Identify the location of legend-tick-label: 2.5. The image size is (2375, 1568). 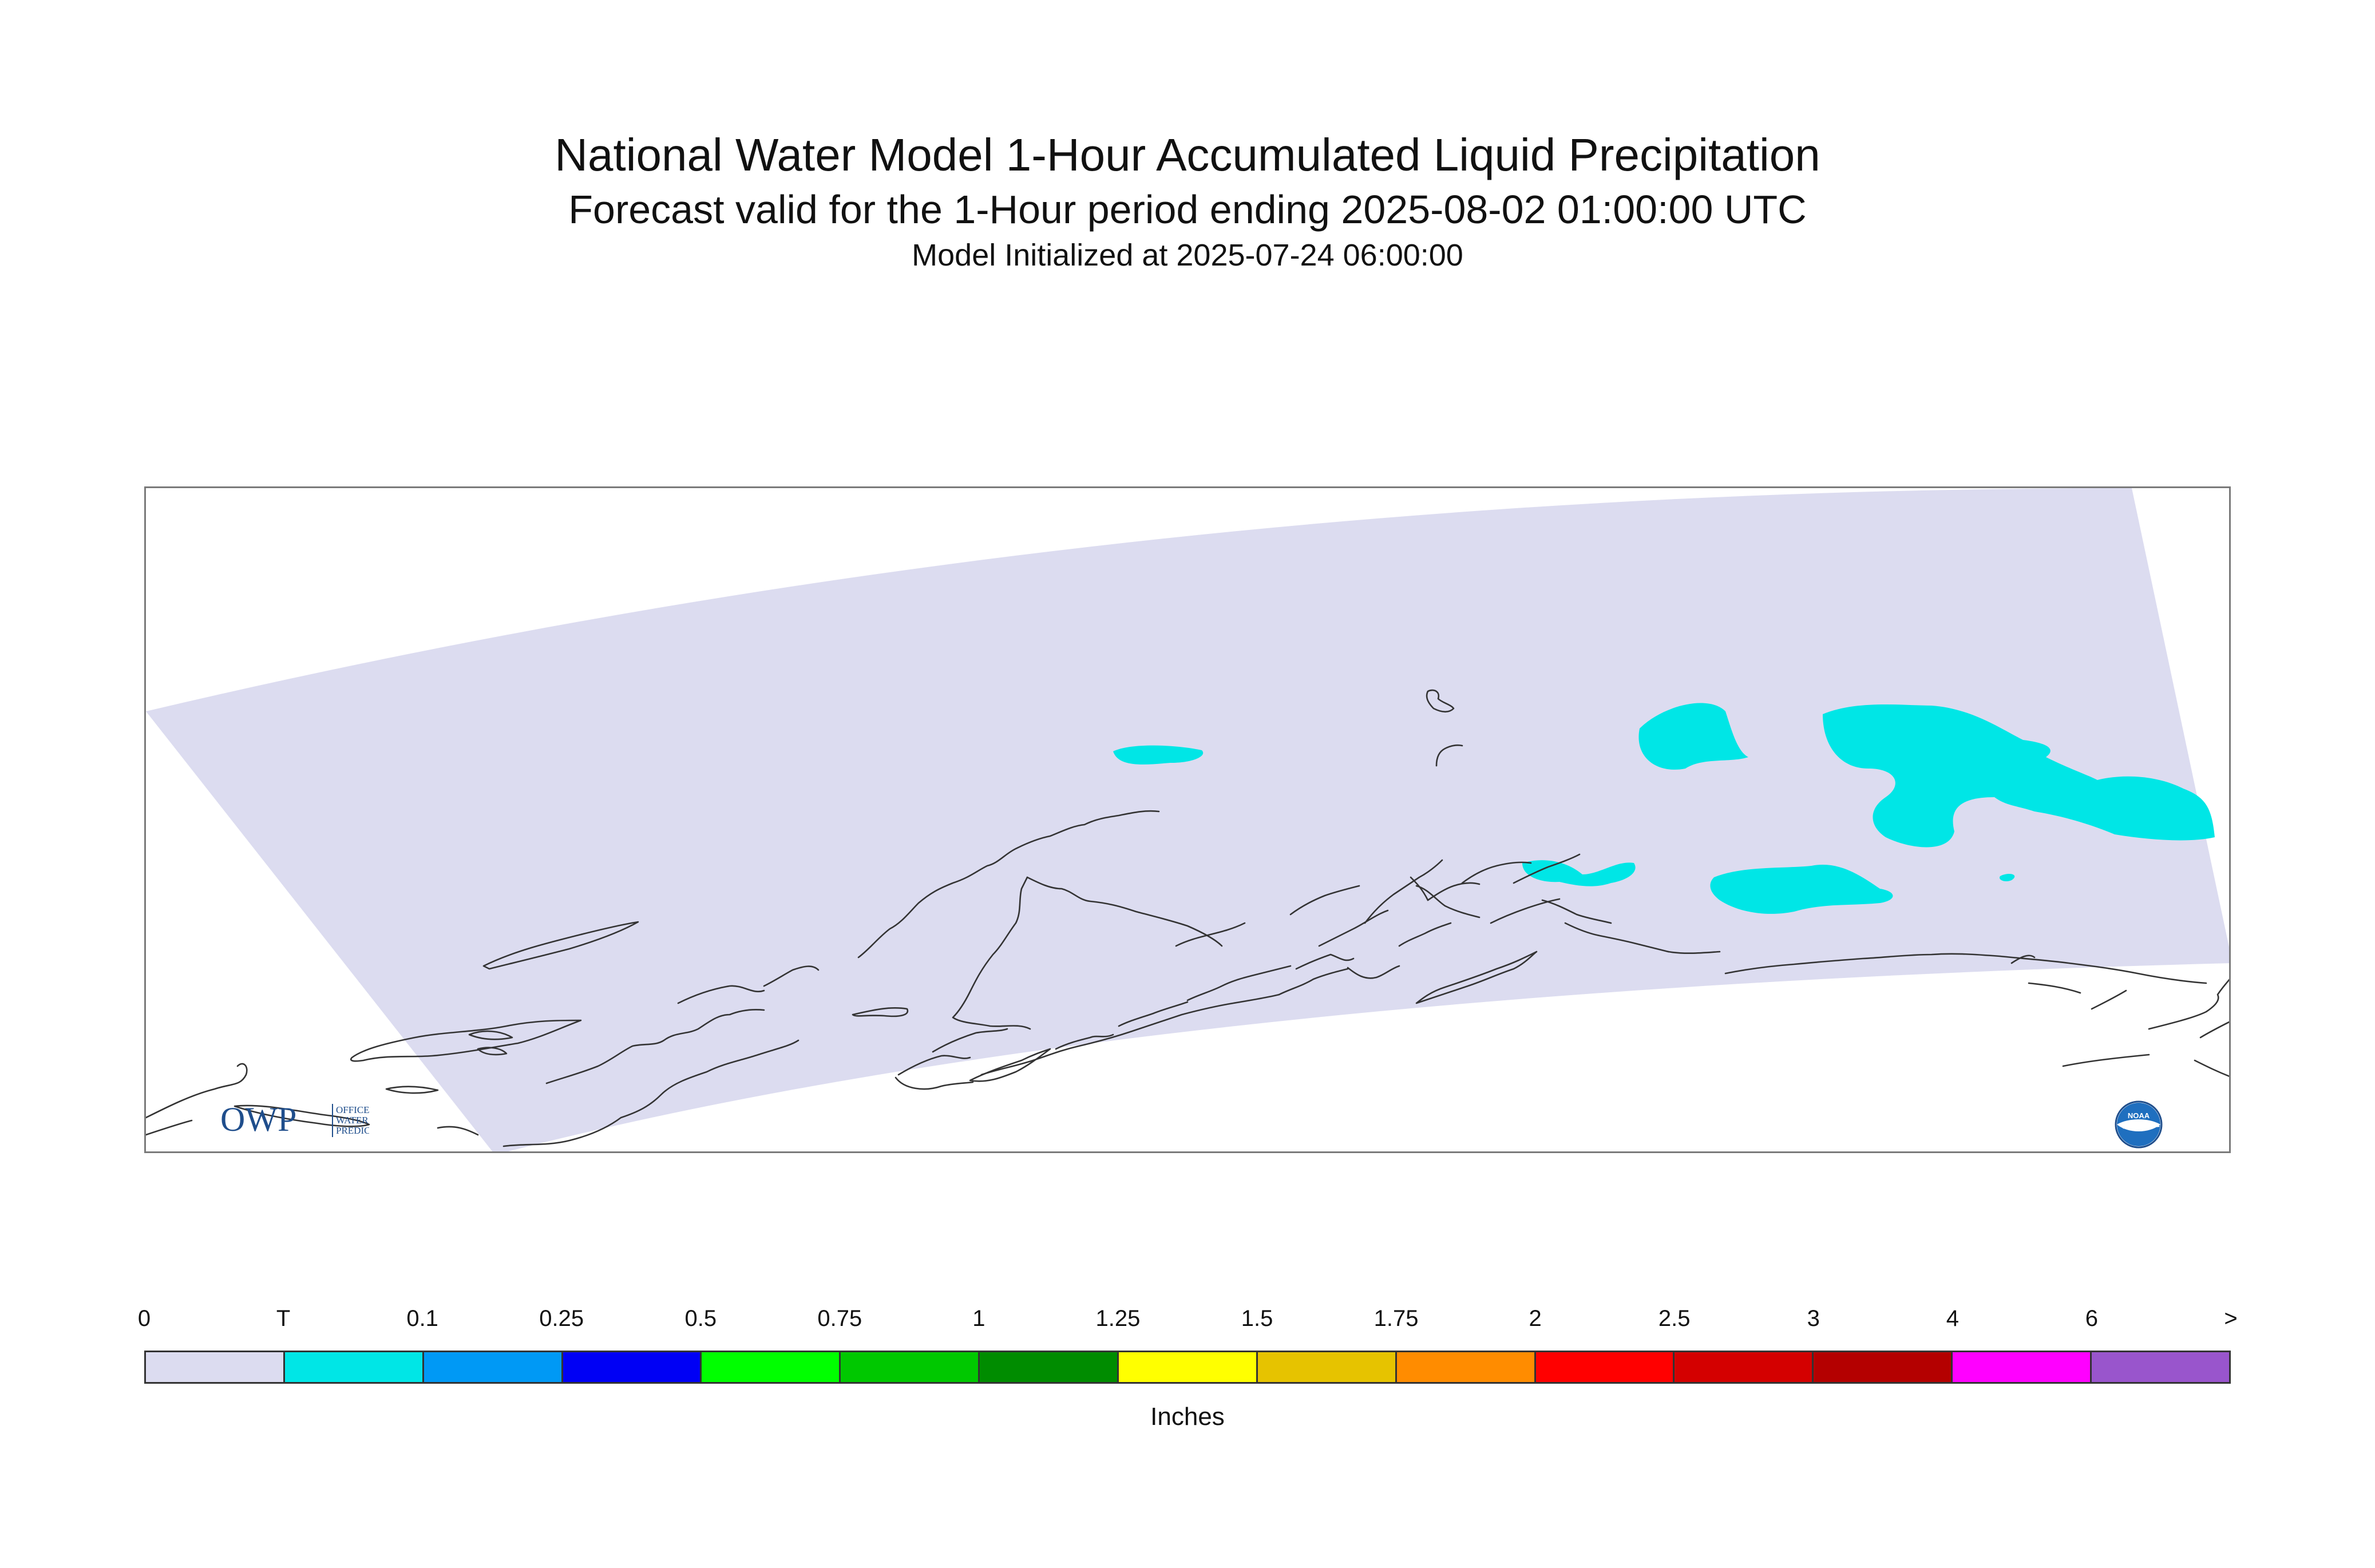
(1674, 1318).